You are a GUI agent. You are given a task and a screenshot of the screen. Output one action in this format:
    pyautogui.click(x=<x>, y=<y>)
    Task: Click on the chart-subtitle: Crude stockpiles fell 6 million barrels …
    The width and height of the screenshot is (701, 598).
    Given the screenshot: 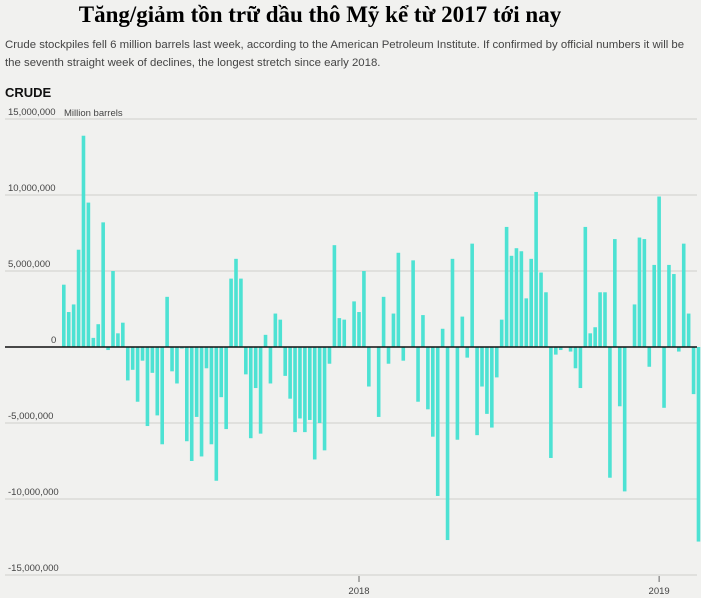 What is the action you would take?
    pyautogui.click(x=345, y=54)
    